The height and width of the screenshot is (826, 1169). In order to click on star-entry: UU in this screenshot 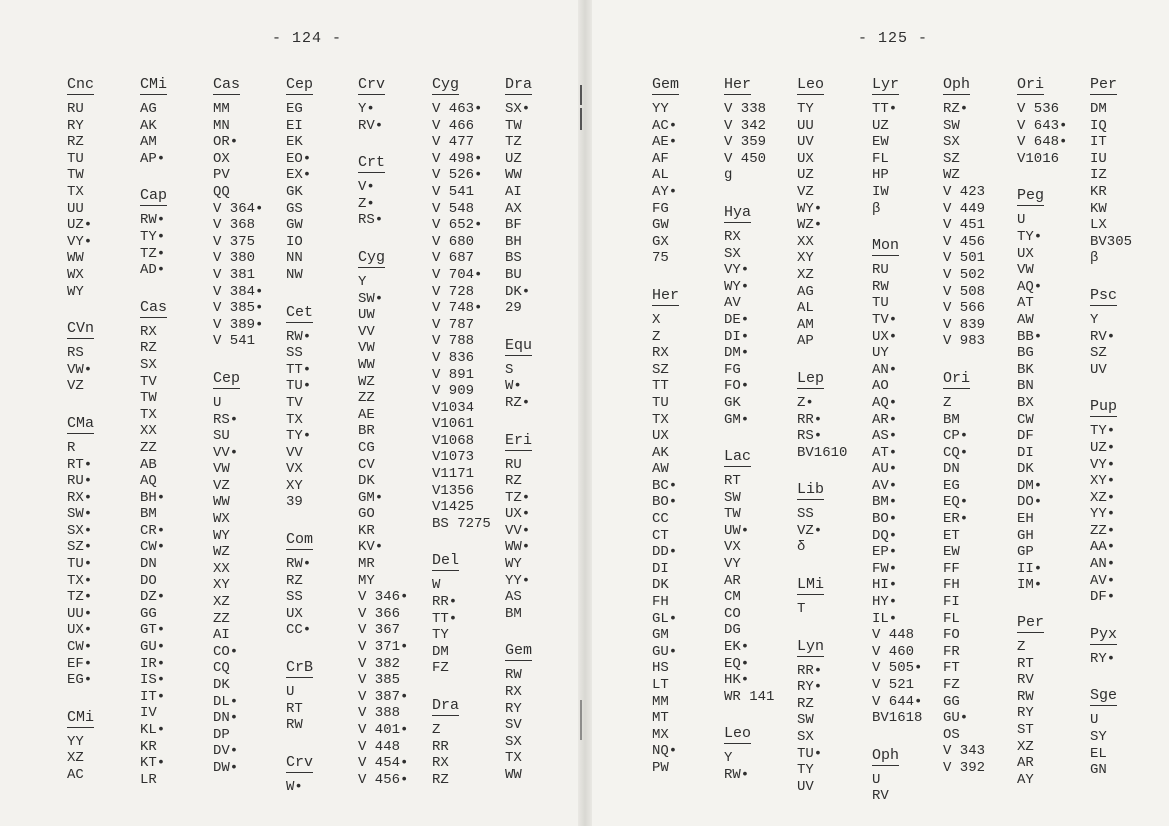, I will do `click(75, 208)`.